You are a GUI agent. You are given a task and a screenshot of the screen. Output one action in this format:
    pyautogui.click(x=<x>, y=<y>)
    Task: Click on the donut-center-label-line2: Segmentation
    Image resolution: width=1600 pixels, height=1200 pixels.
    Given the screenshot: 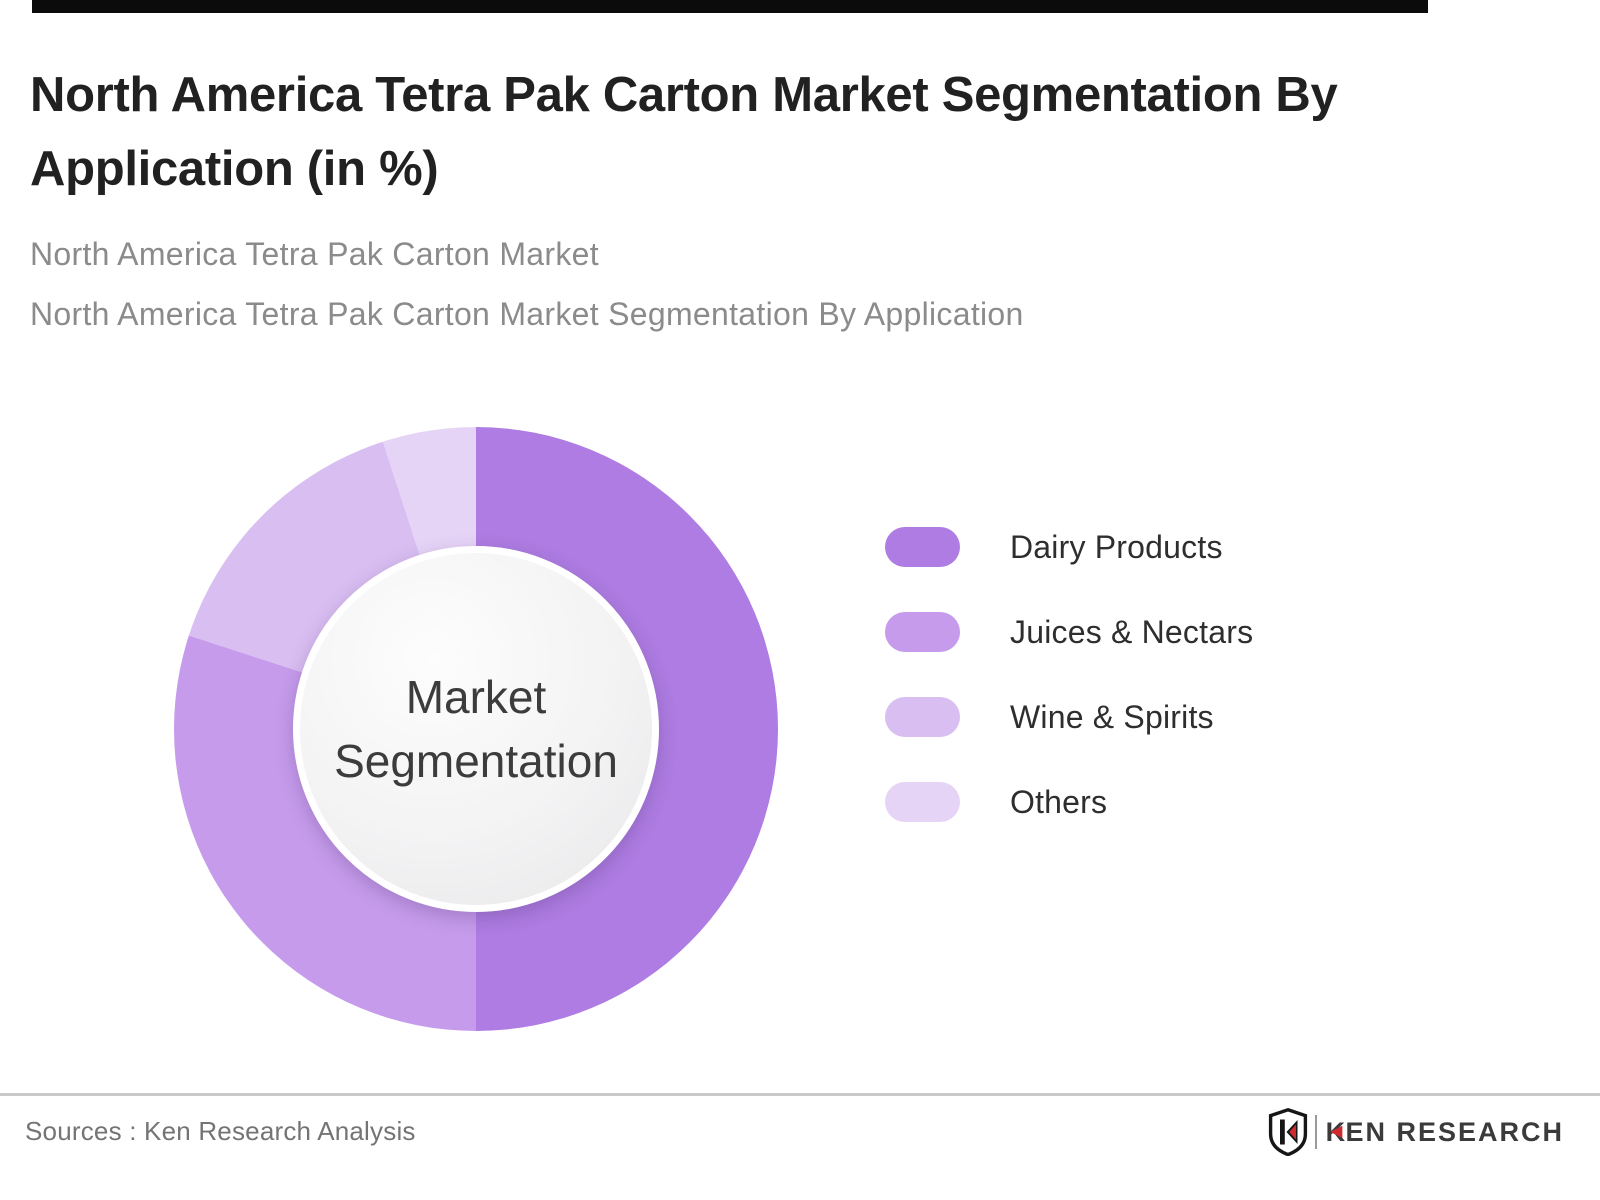 What is the action you would take?
    pyautogui.click(x=476, y=761)
    